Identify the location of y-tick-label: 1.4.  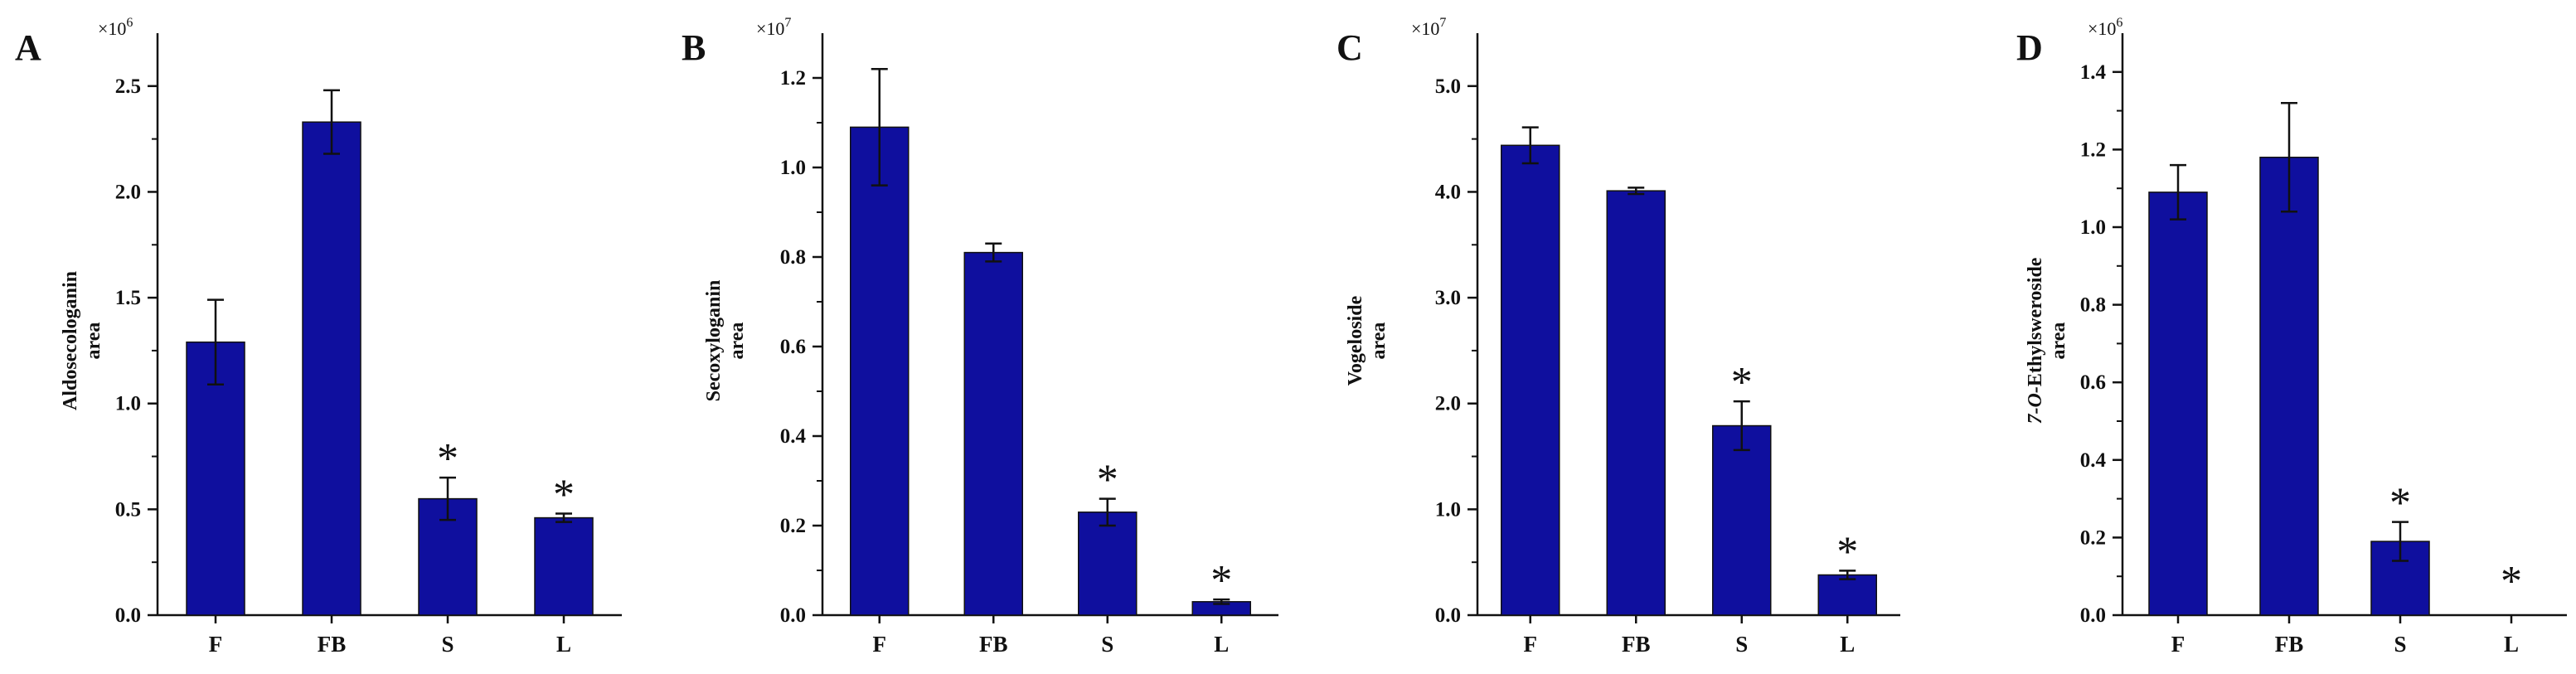
(2093, 72).